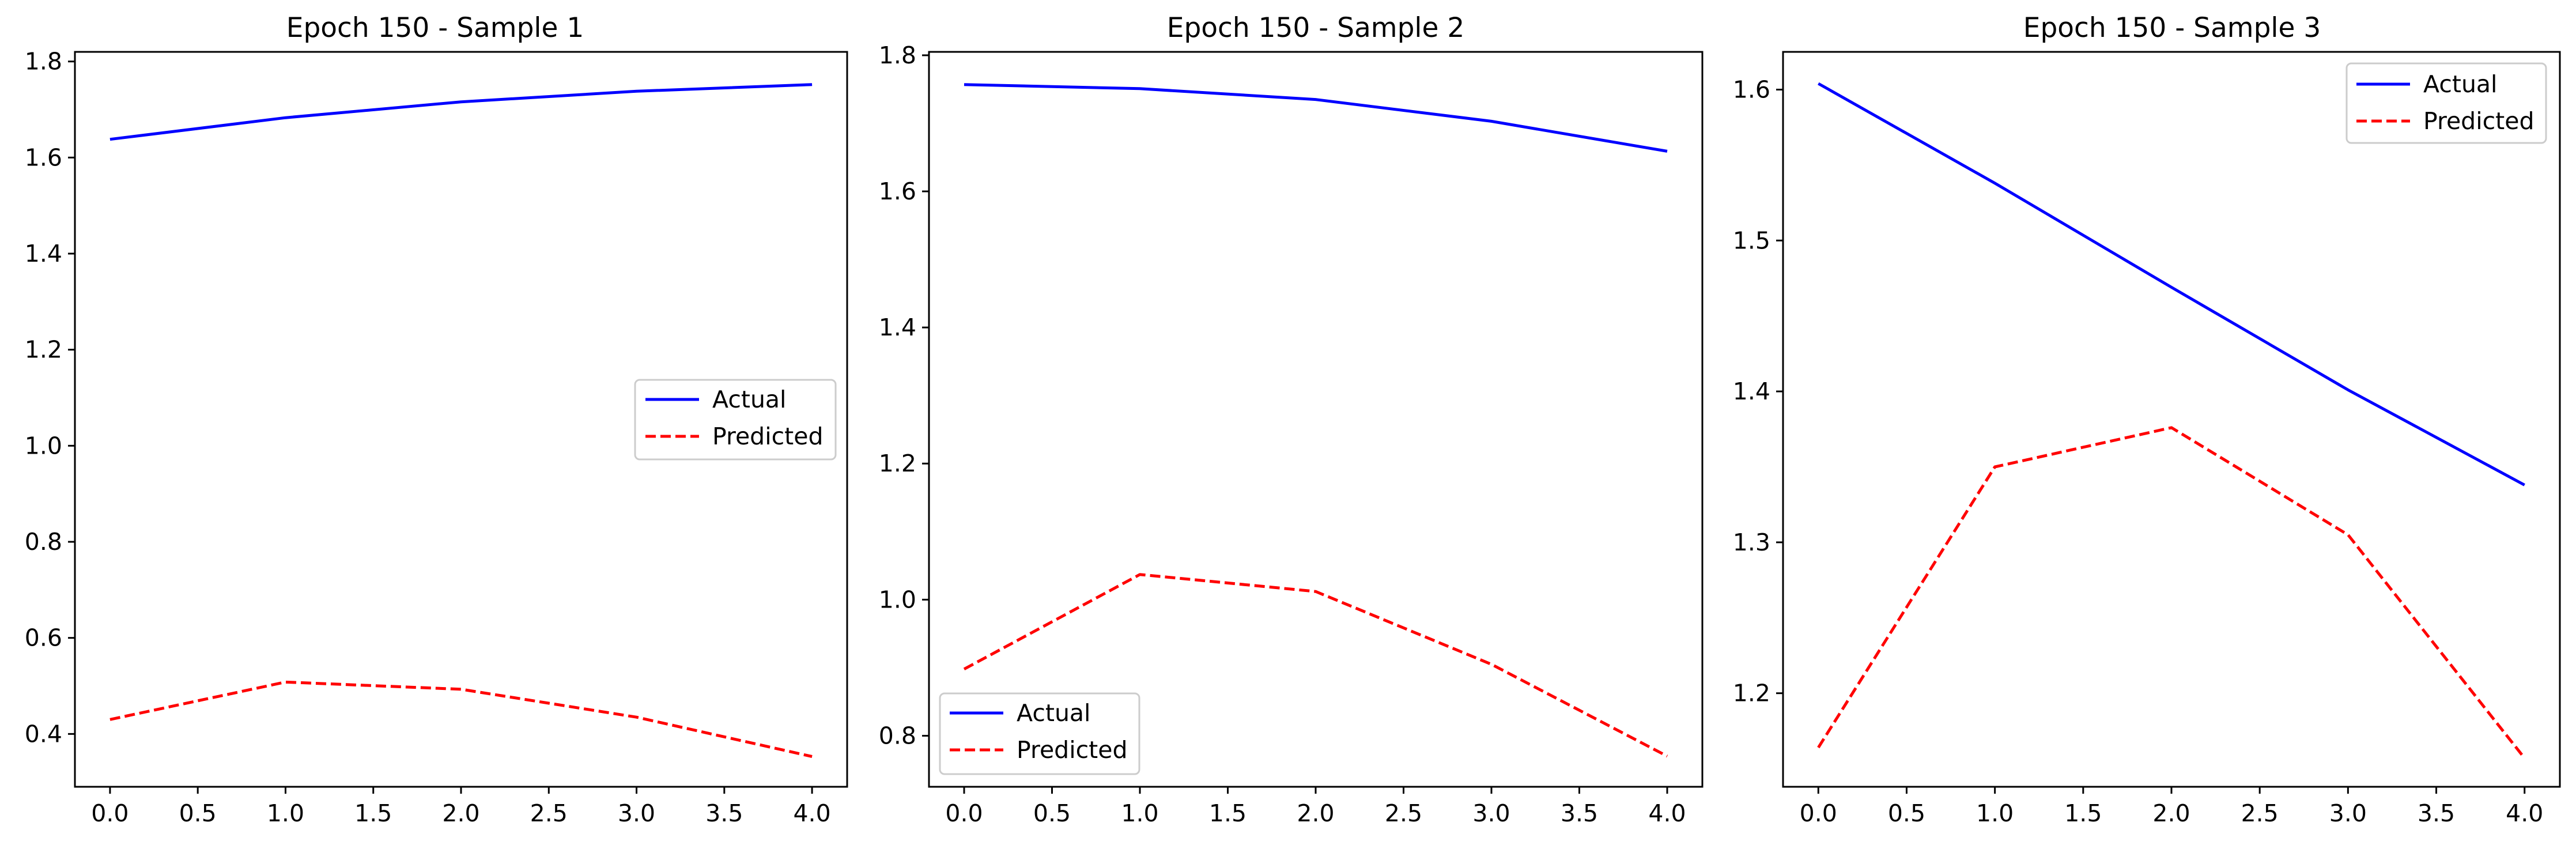 The width and height of the screenshot is (2576, 845). What do you see at coordinates (1751, 241) in the screenshot?
I see `y-tick-label: 1.5` at bounding box center [1751, 241].